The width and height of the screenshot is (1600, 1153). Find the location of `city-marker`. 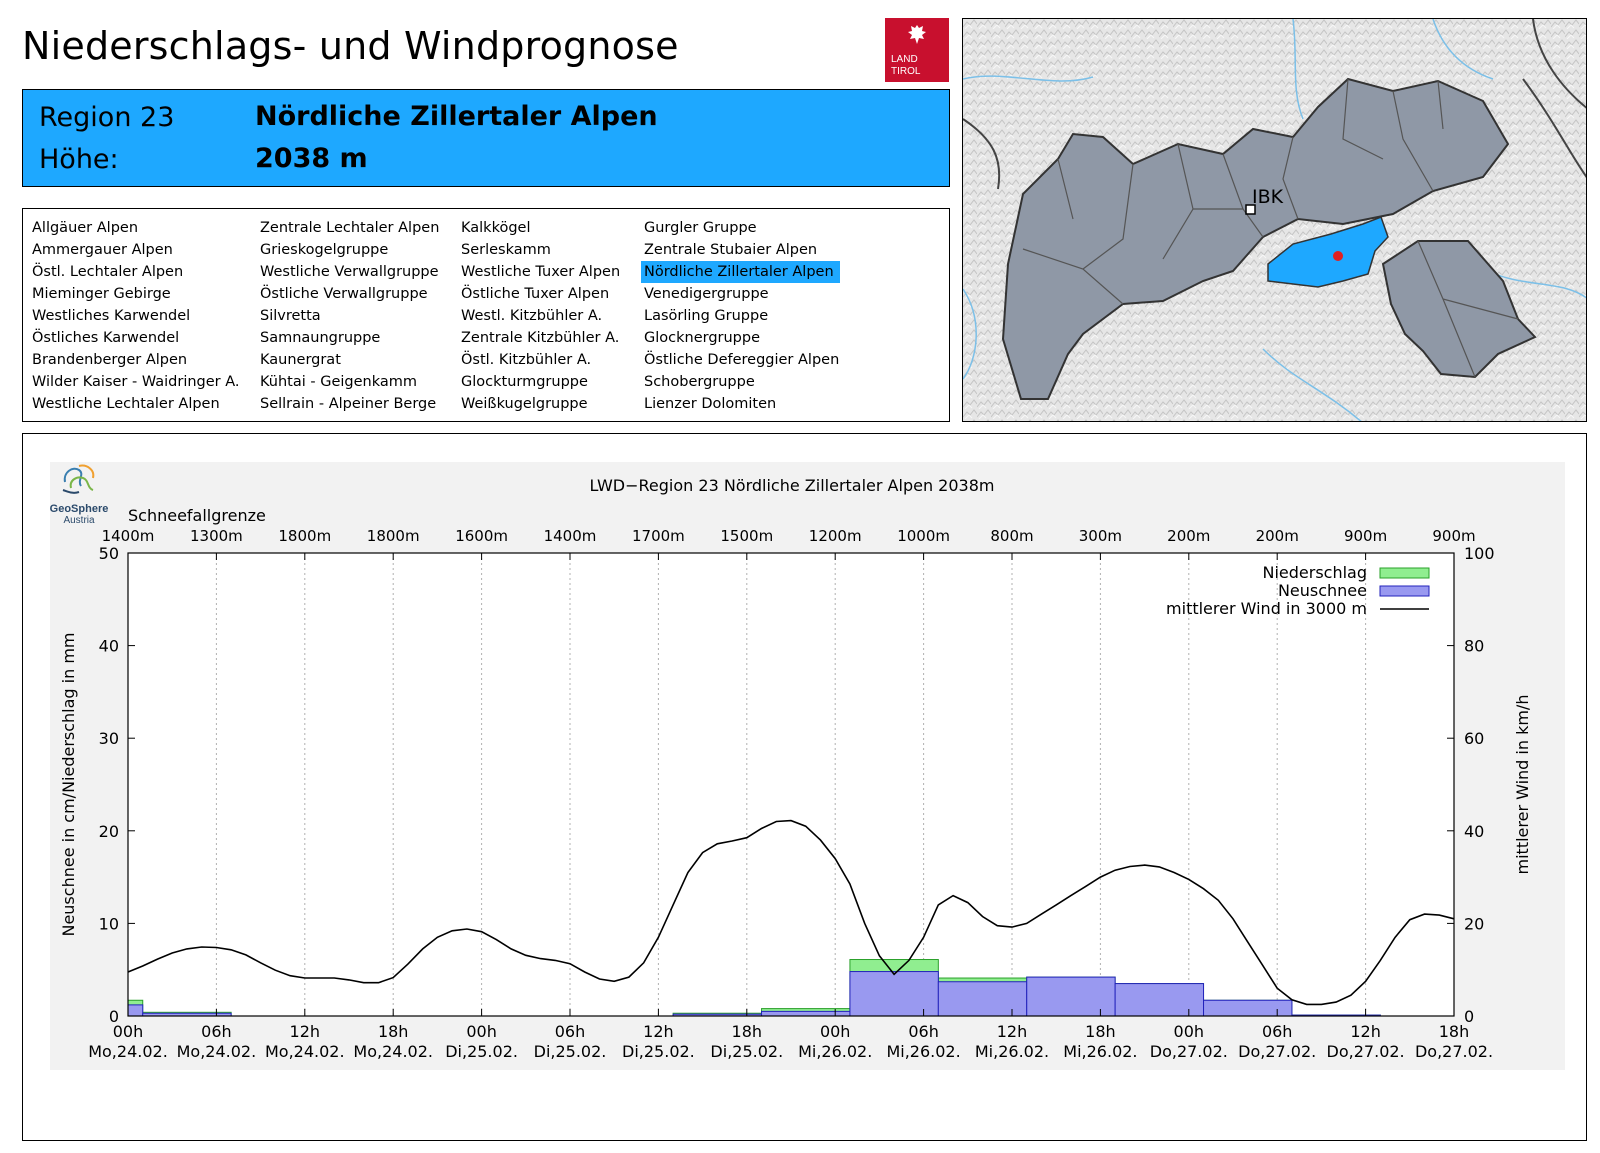

city-marker is located at coordinates (1250, 209).